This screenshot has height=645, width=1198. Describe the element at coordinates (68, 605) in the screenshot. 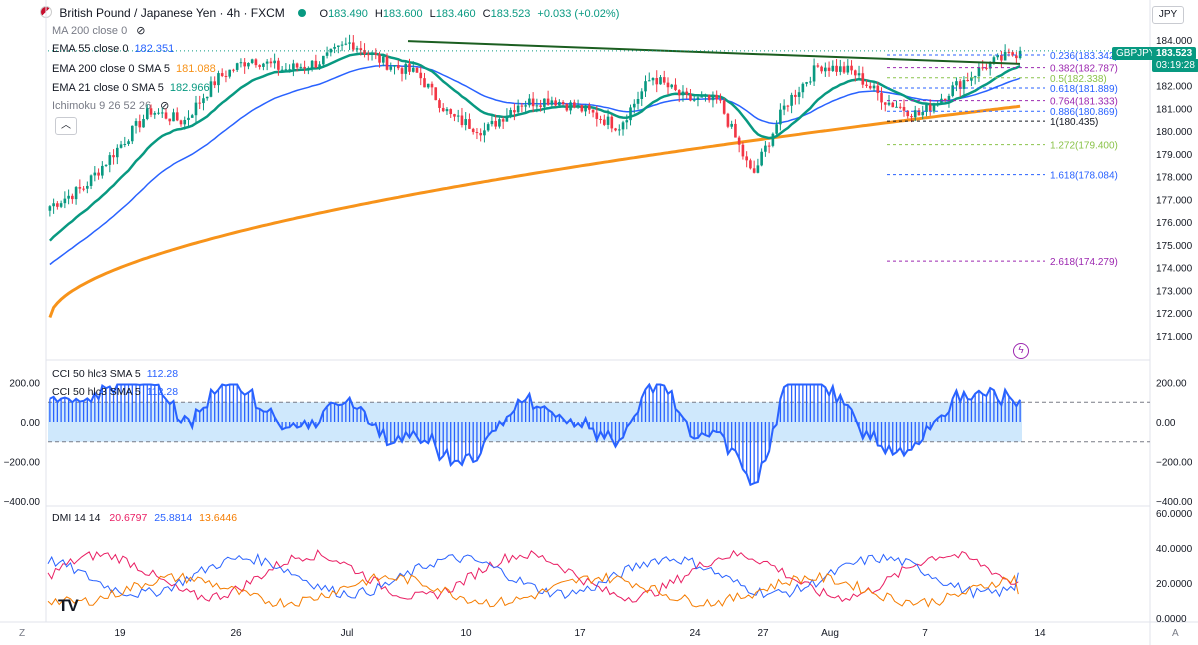

I see `tradingview-logo: TV` at that location.